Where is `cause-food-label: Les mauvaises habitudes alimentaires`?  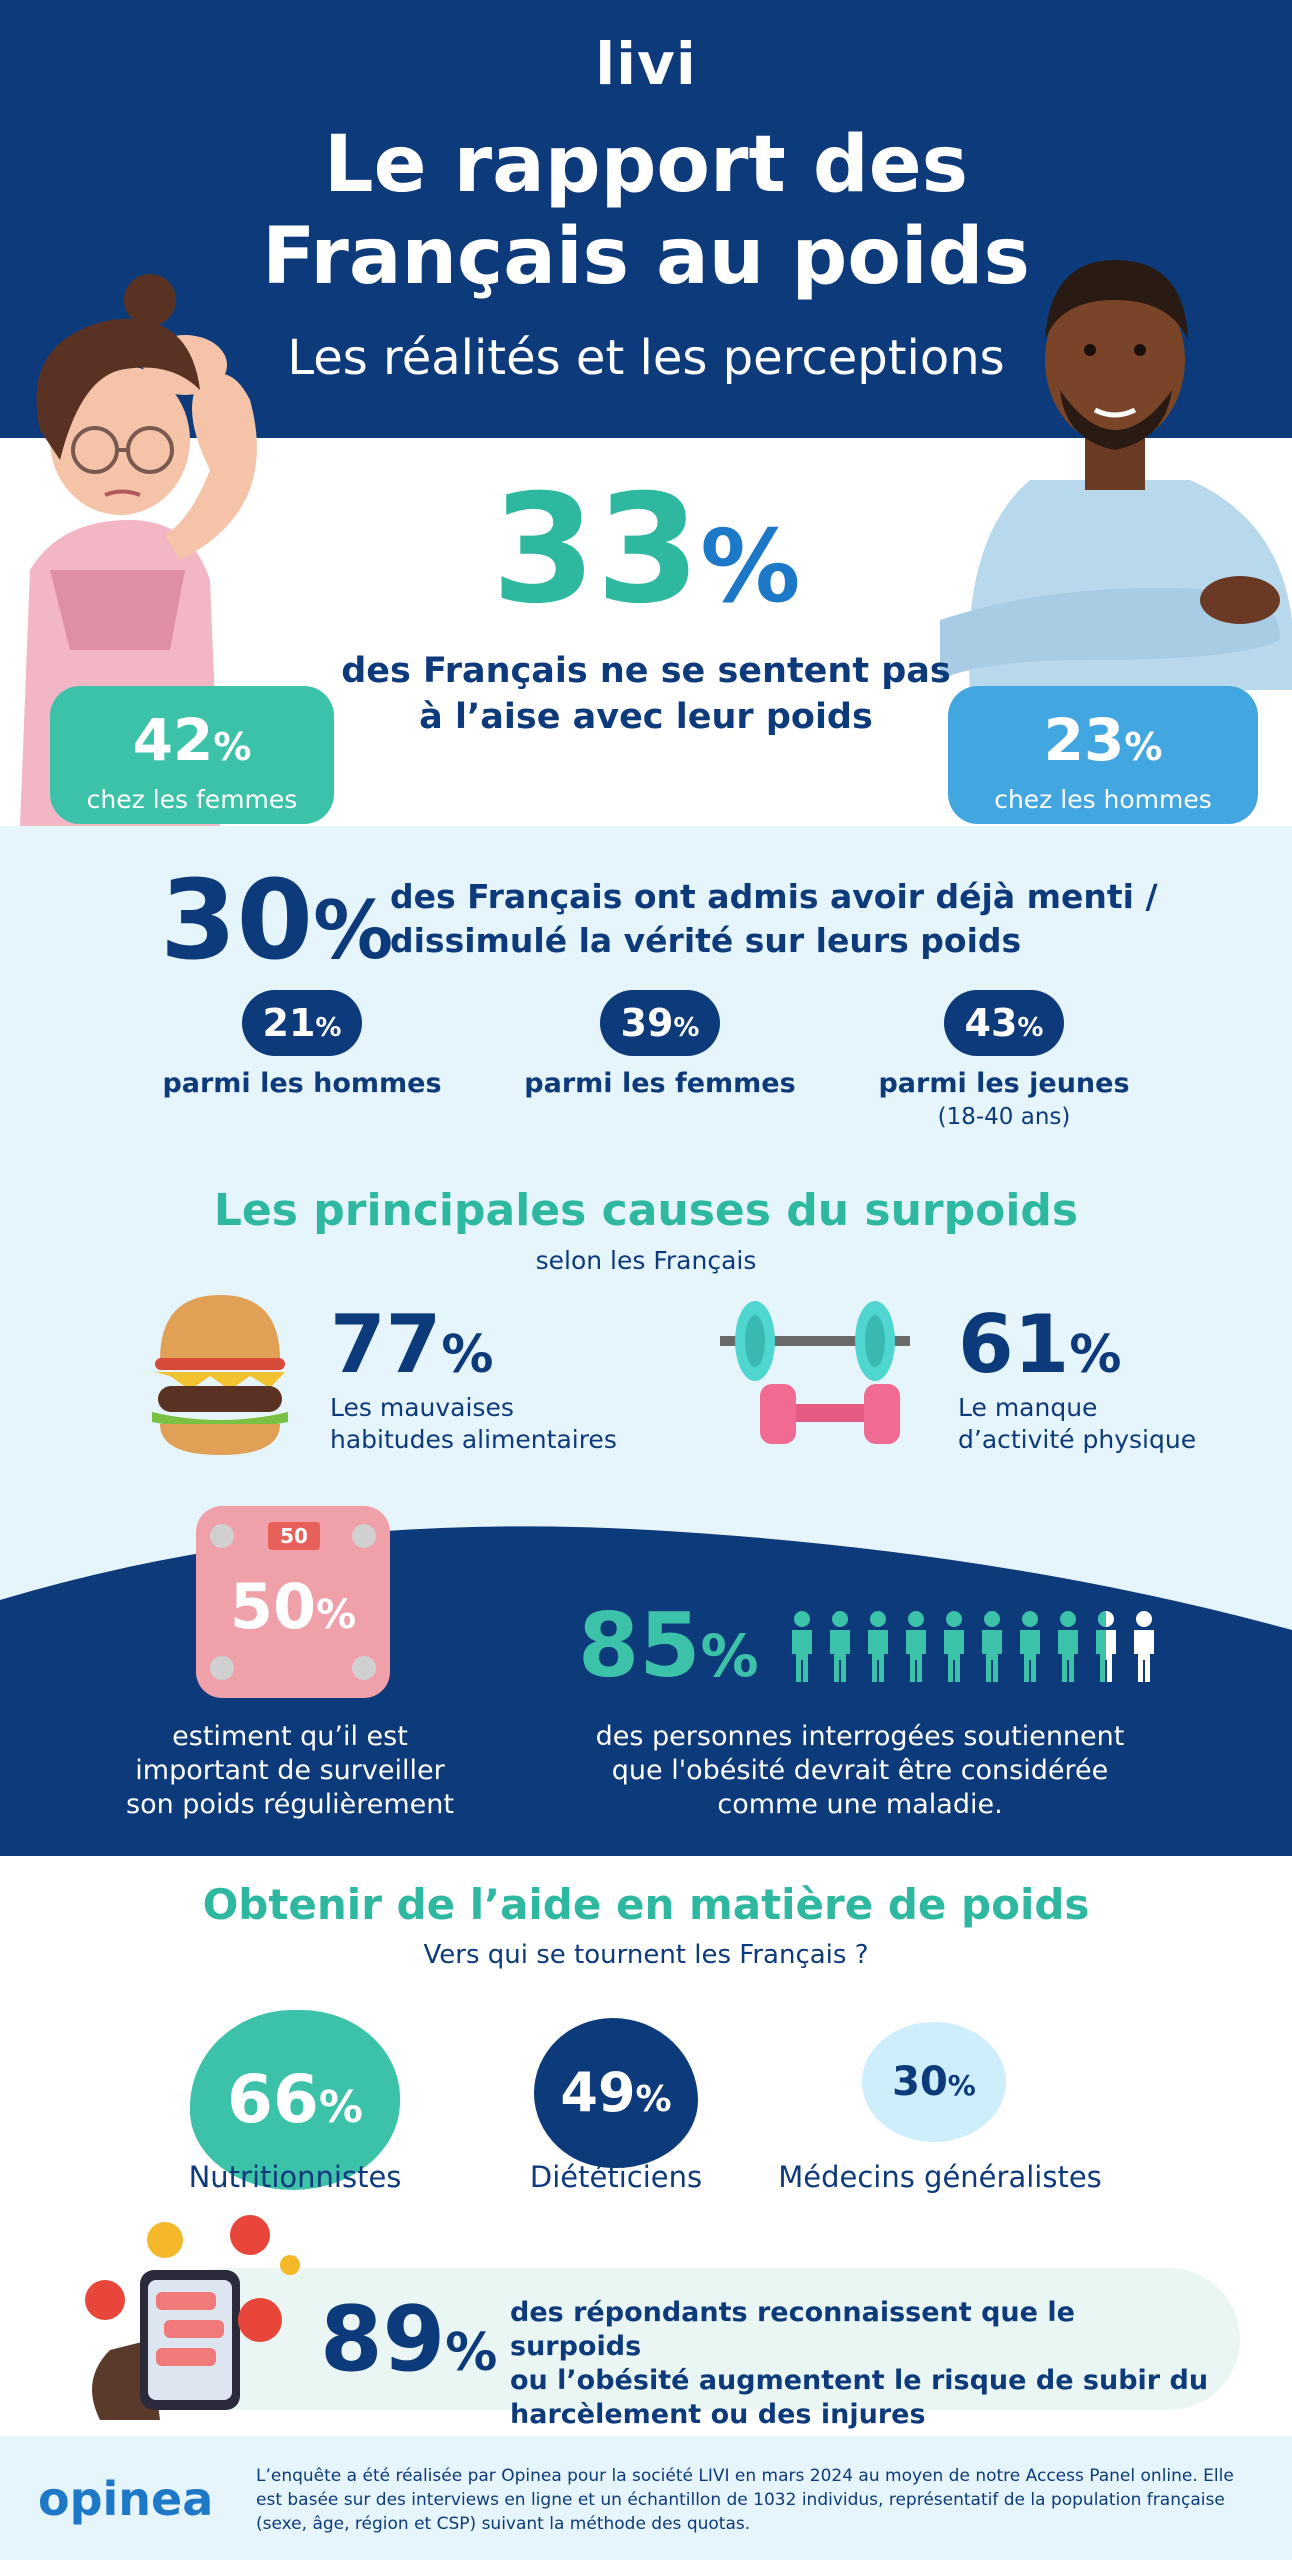
cause-food-label: Les mauvaises habitudes alimentaires is located at coordinates (473, 1423).